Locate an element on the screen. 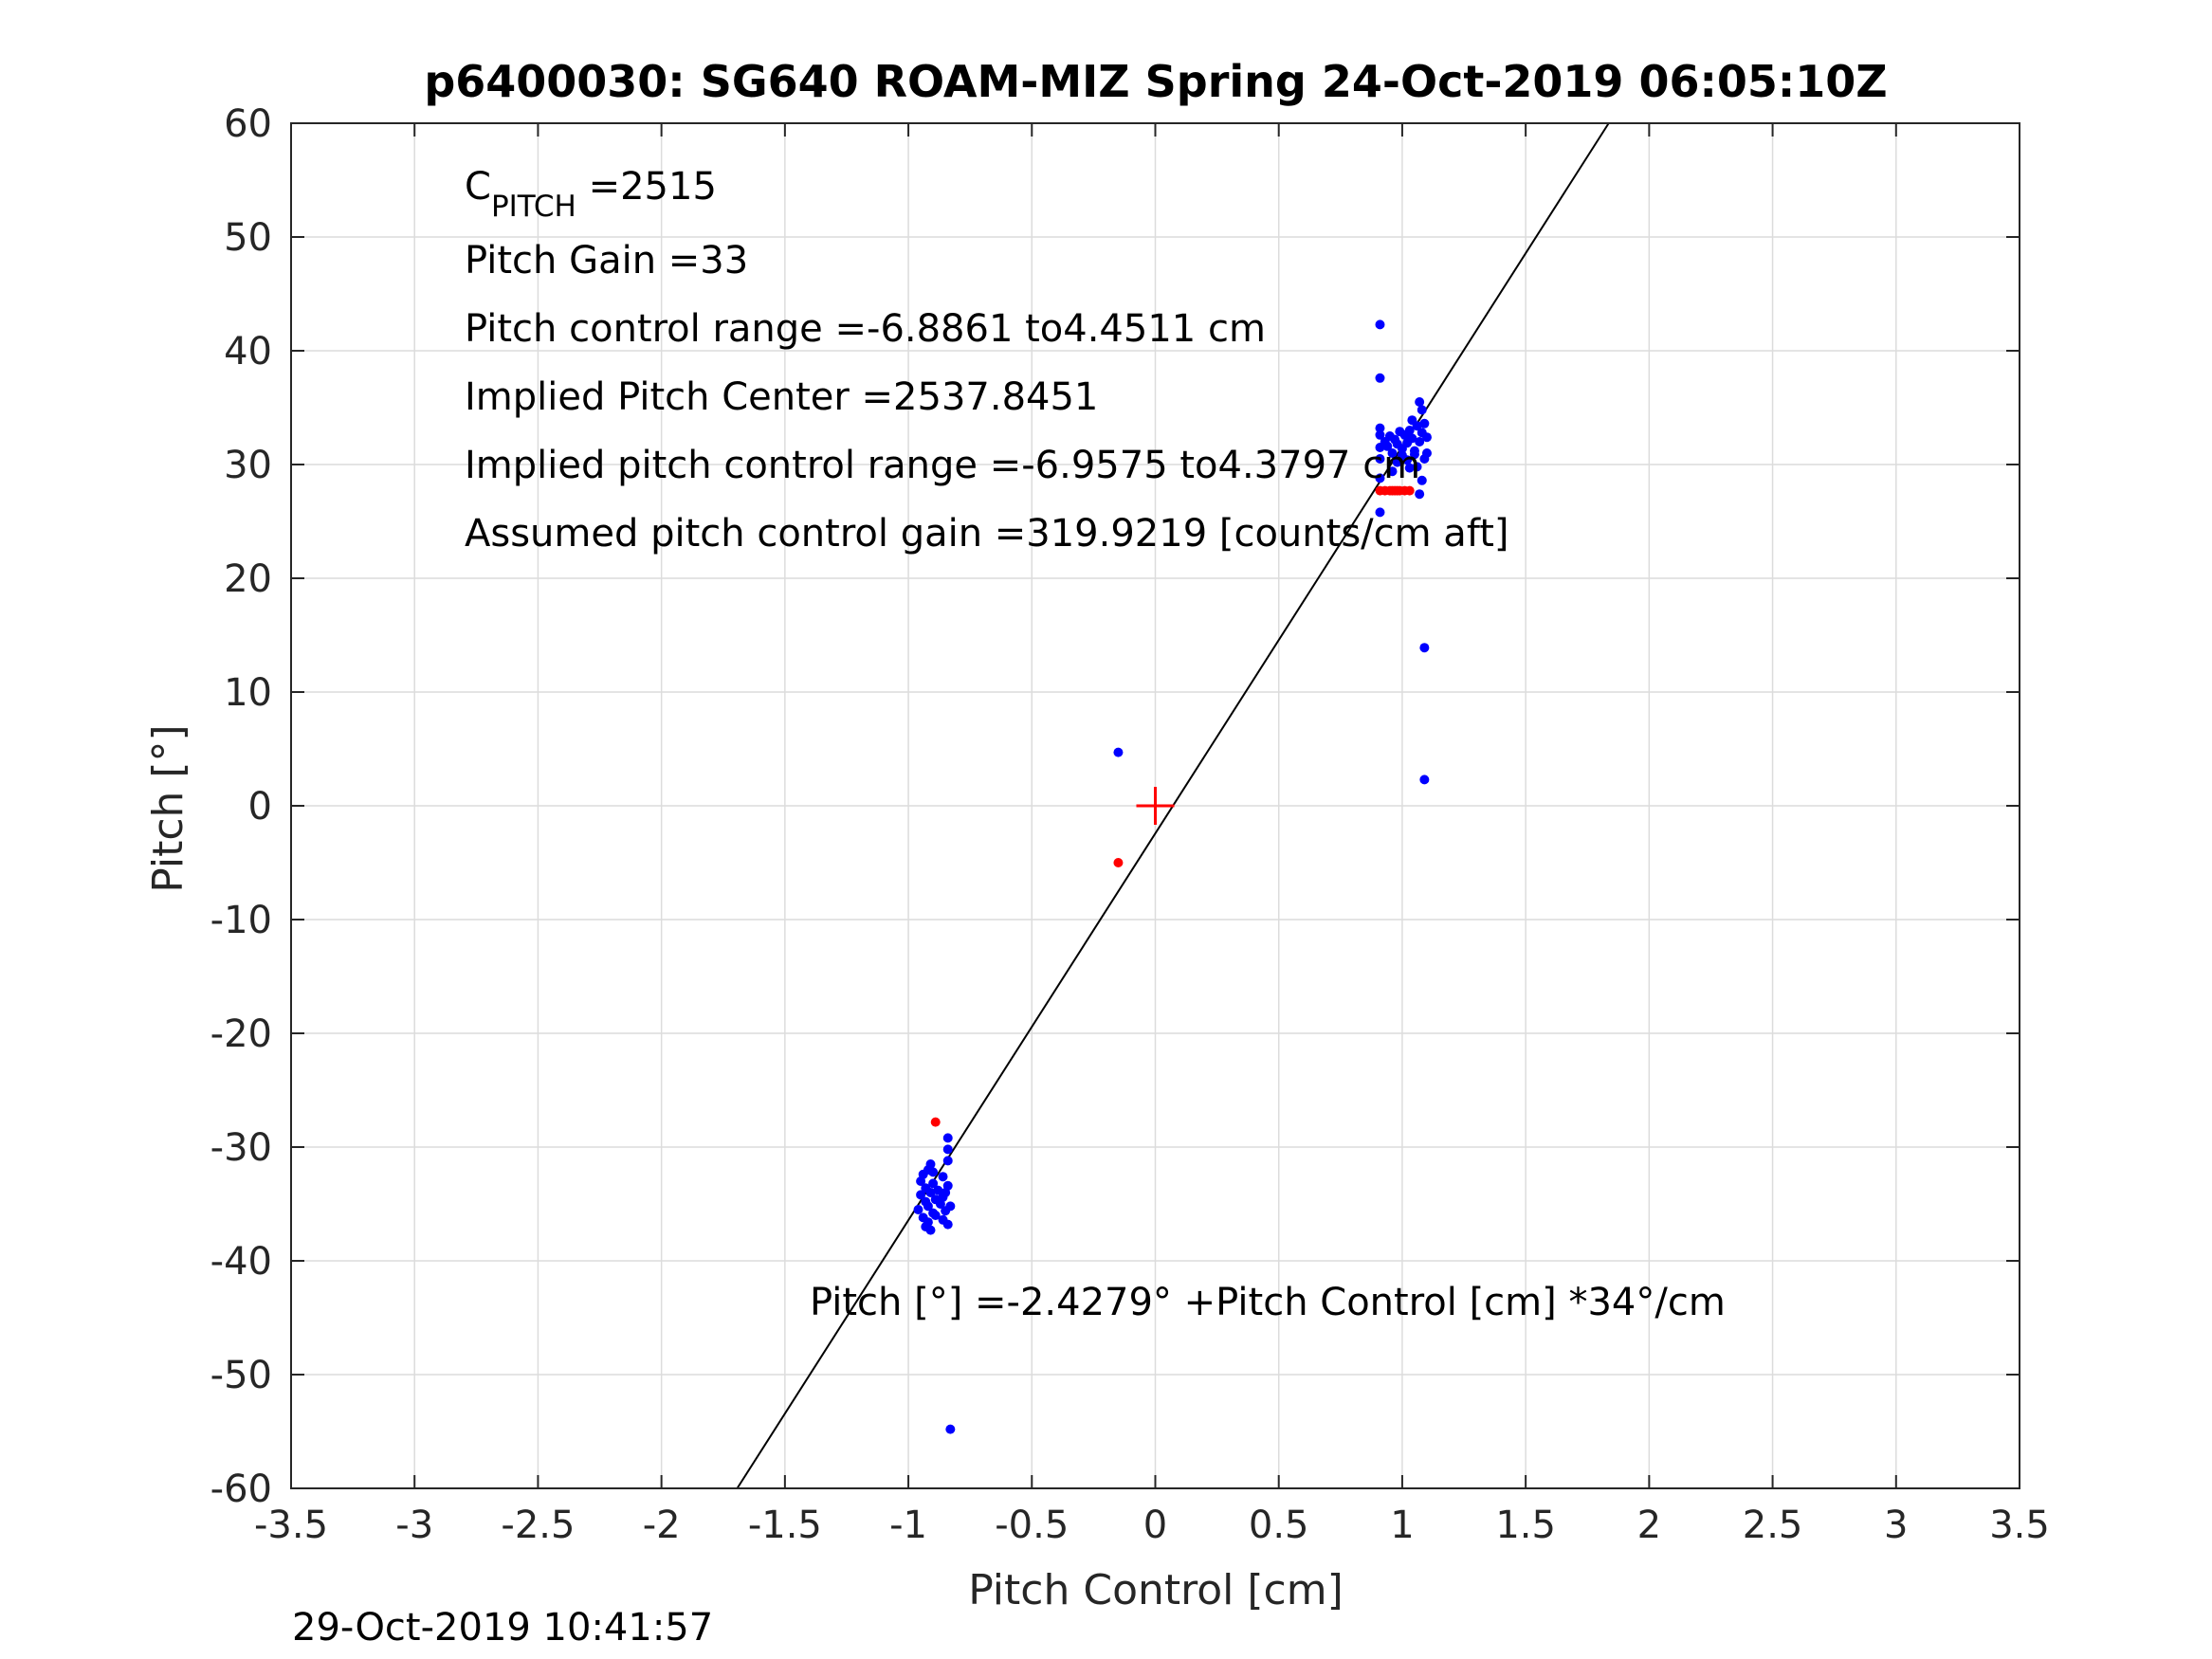 Image resolution: width=2212 pixels, height=1659 pixels. c-pitch-subscript: PITCH is located at coordinates (533, 207).